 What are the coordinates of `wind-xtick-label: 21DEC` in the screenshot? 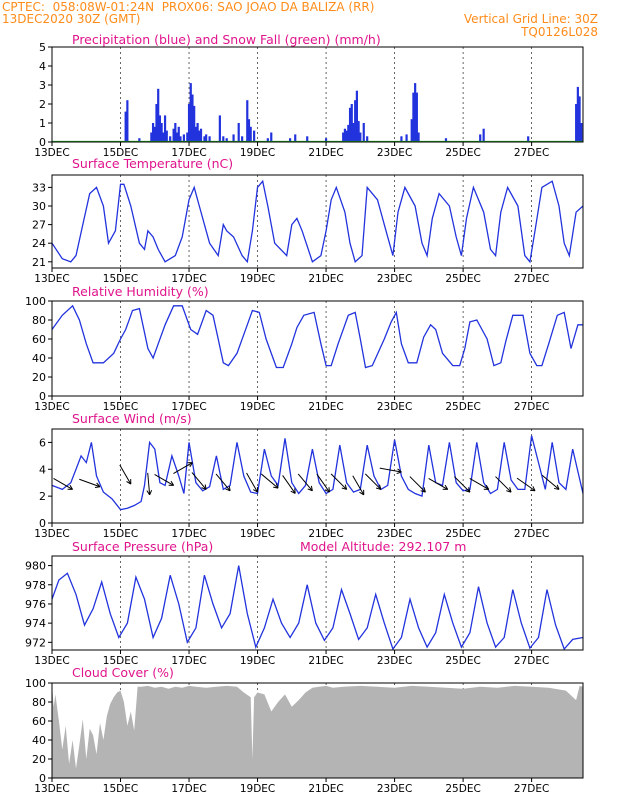 It's located at (325, 534).